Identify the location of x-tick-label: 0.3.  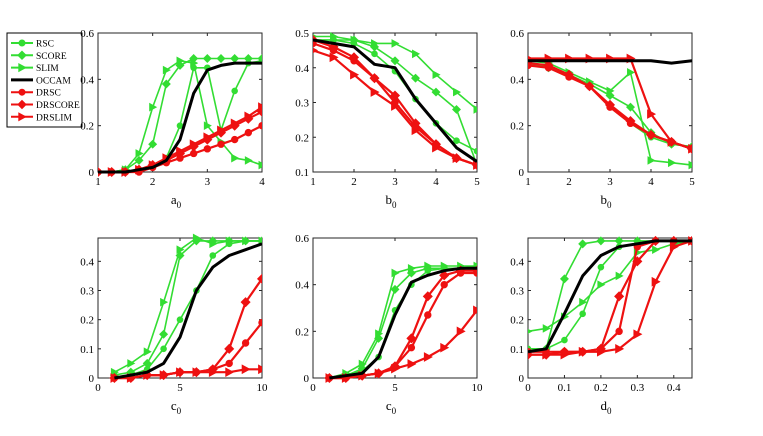
(637, 388).